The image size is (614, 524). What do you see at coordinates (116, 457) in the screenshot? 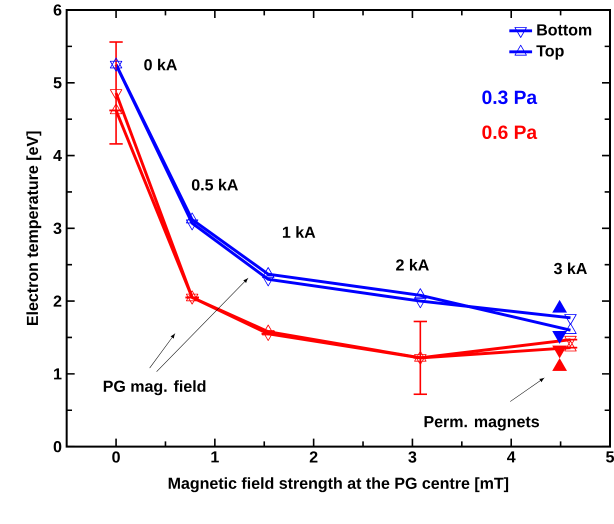
I see `x-tick-label: 0` at bounding box center [116, 457].